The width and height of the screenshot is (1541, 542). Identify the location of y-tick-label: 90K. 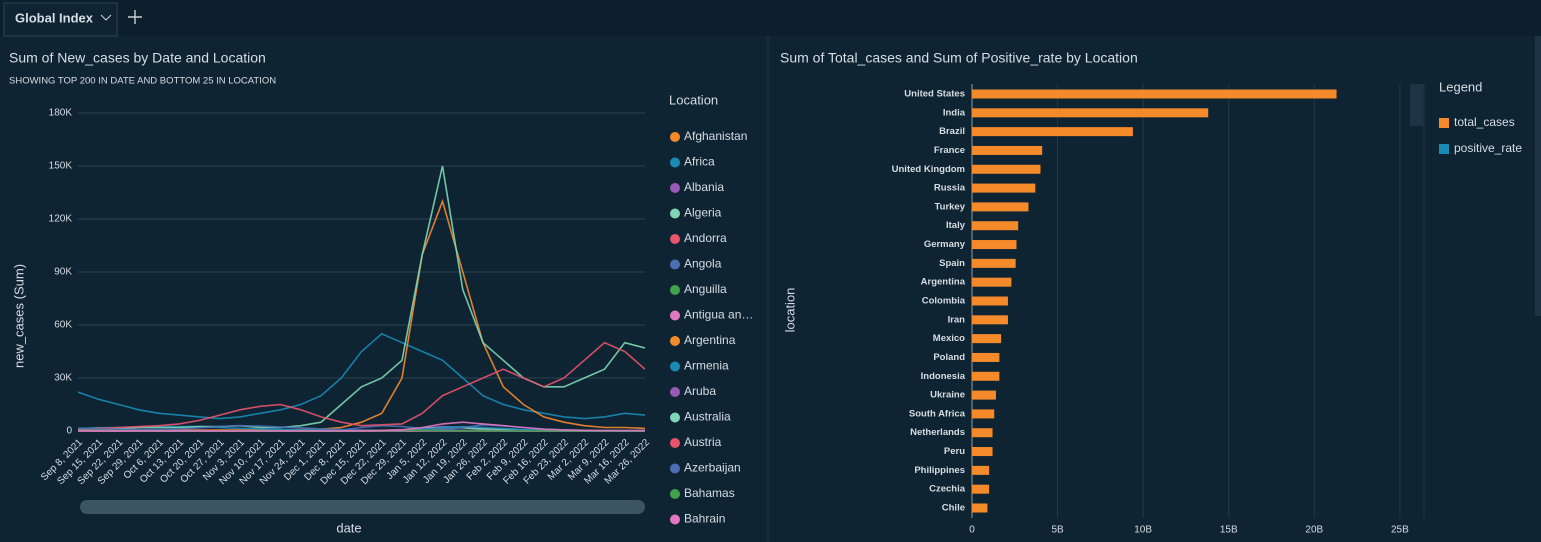
(63, 272).